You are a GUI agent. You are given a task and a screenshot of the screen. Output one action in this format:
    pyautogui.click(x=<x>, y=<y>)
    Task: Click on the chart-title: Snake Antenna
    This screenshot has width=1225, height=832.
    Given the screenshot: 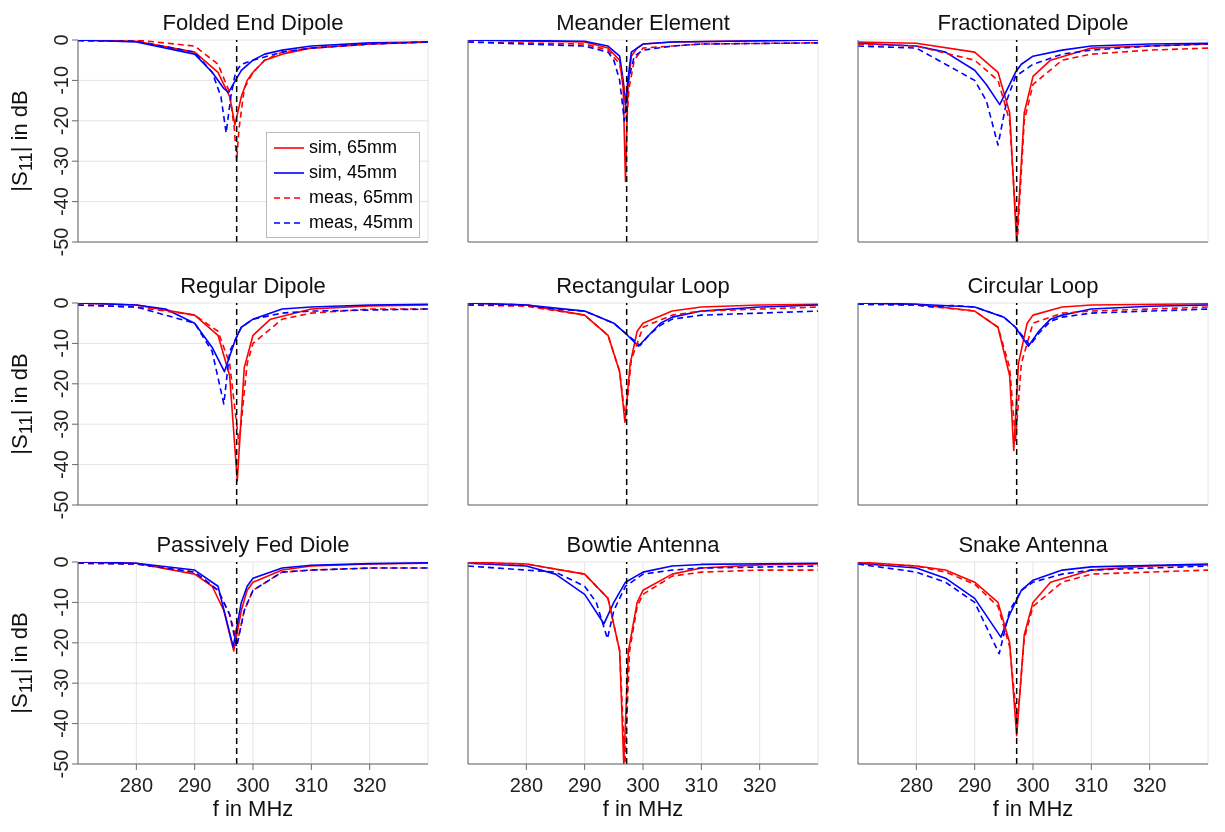 What is the action you would take?
    pyautogui.click(x=1033, y=545)
    